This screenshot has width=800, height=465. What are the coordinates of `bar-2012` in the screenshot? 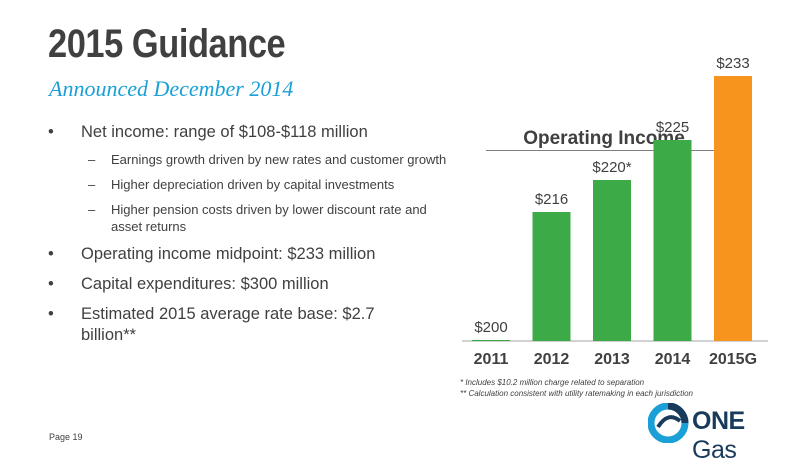 It's located at (551, 276).